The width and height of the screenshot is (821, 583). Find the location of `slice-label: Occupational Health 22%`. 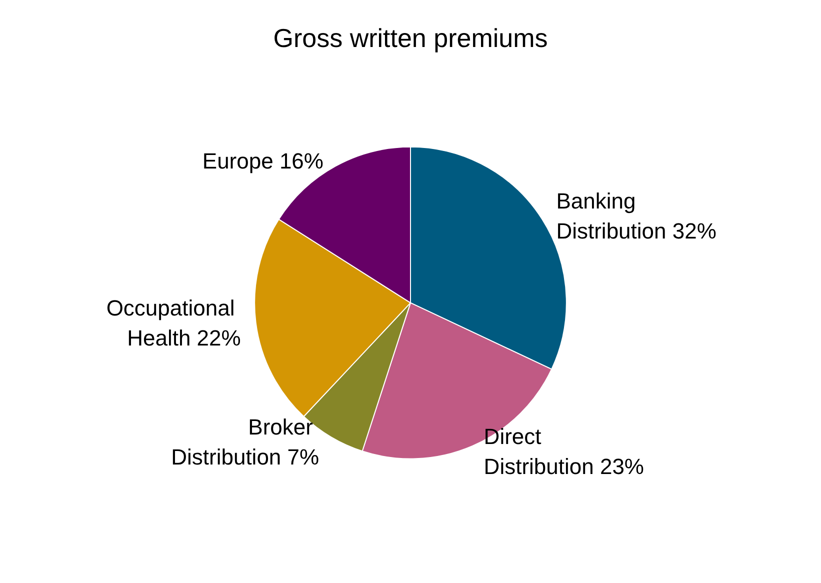

slice-label: Occupational Health 22% is located at coordinates (173, 323).